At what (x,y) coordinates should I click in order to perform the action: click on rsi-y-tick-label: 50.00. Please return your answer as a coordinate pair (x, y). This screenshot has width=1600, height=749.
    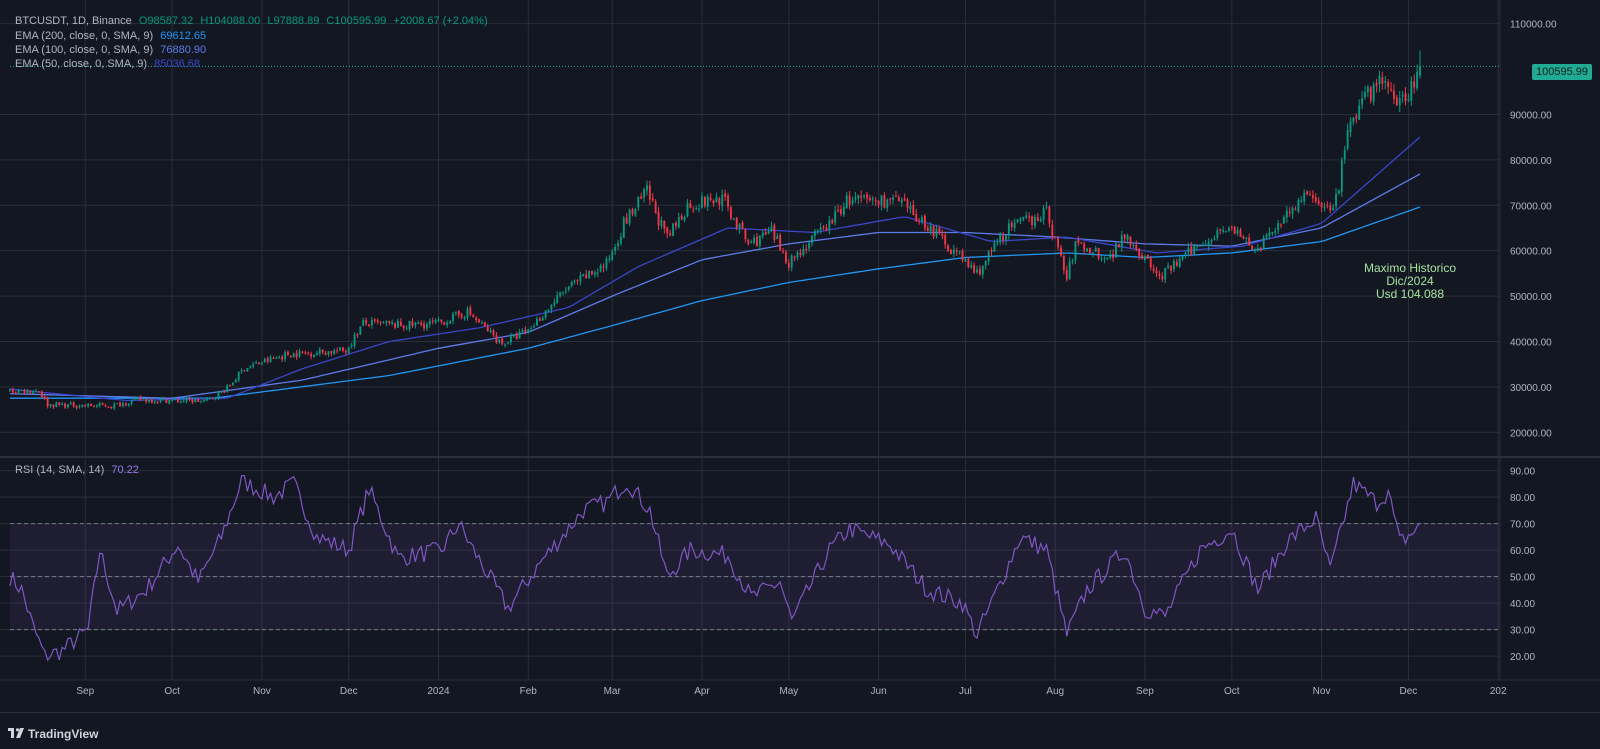
    Looking at the image, I should click on (1522, 578).